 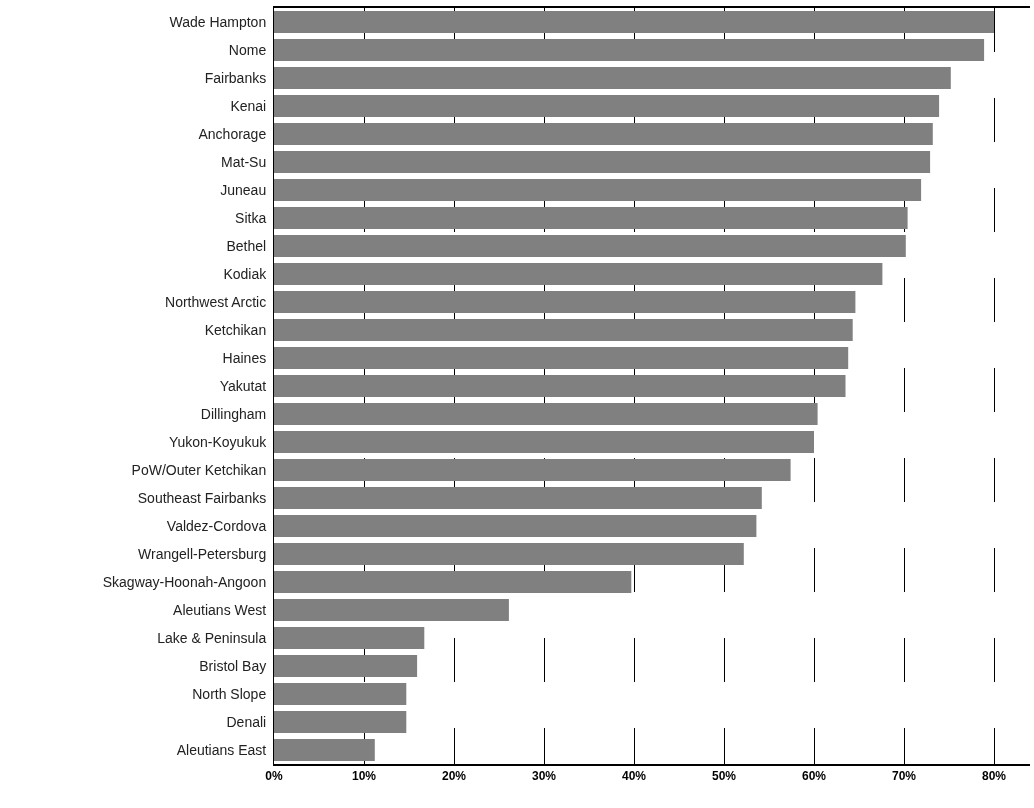 I want to click on x-tick-label: 70%, so click(x=904, y=776).